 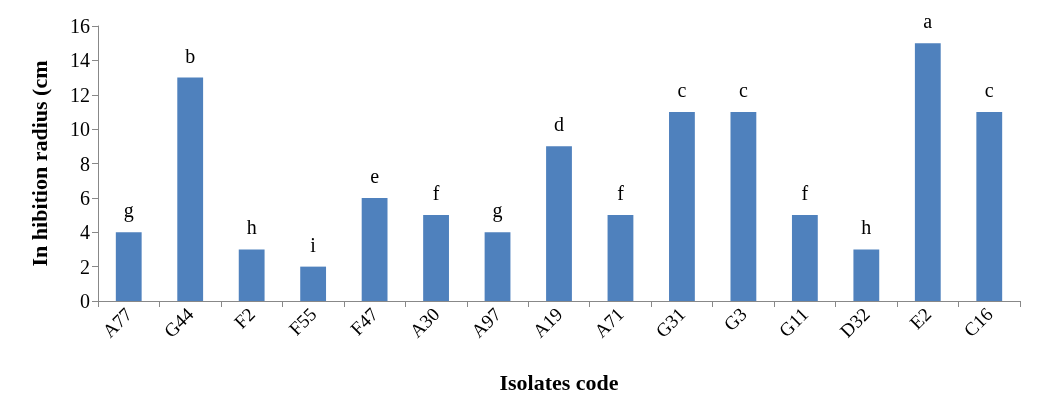 What do you see at coordinates (485, 322) in the screenshot?
I see `x-tick-label: A97` at bounding box center [485, 322].